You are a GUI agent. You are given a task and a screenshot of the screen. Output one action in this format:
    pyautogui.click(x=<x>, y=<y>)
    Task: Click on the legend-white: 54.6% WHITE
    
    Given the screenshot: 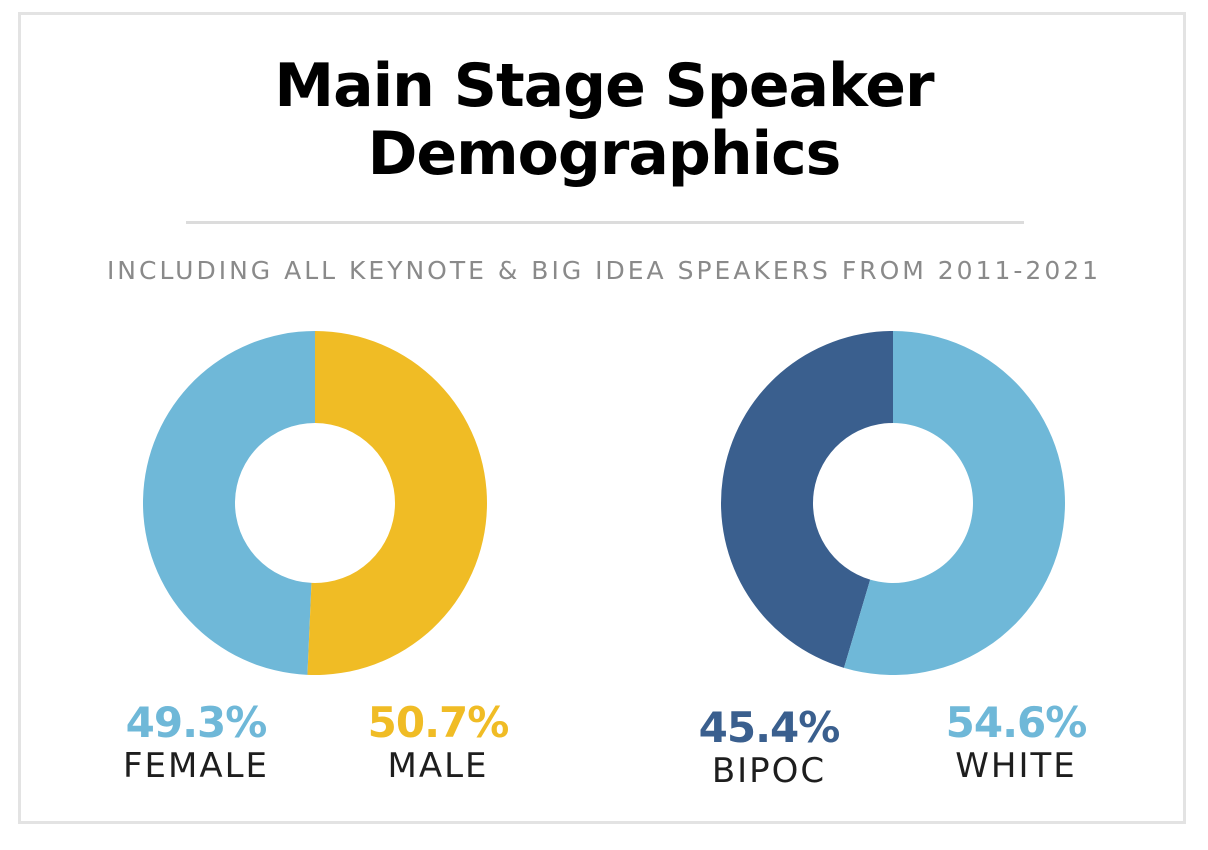 What is the action you would take?
    pyautogui.click(x=1016, y=742)
    